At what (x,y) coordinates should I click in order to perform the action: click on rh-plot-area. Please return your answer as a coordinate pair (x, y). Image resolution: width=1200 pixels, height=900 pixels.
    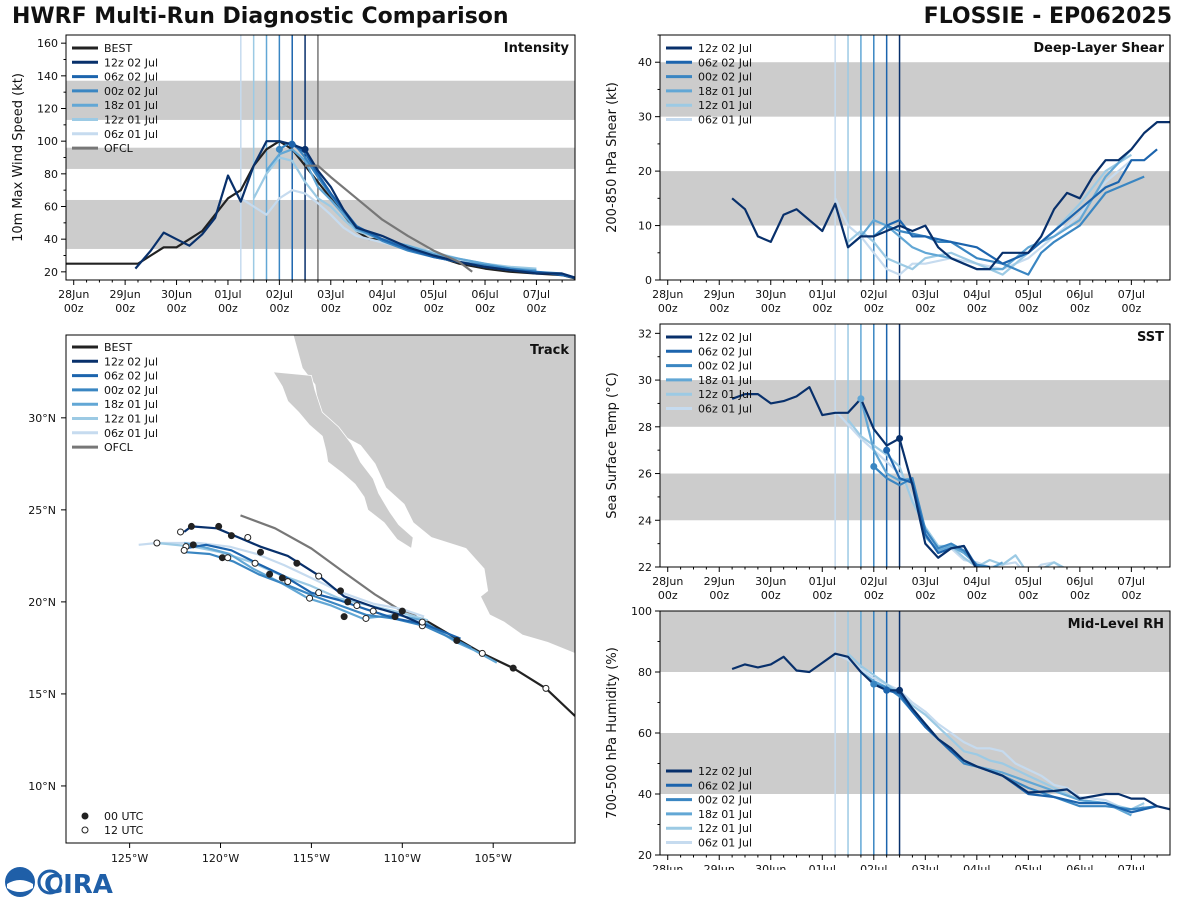
    Looking at the image, I should click on (915, 733).